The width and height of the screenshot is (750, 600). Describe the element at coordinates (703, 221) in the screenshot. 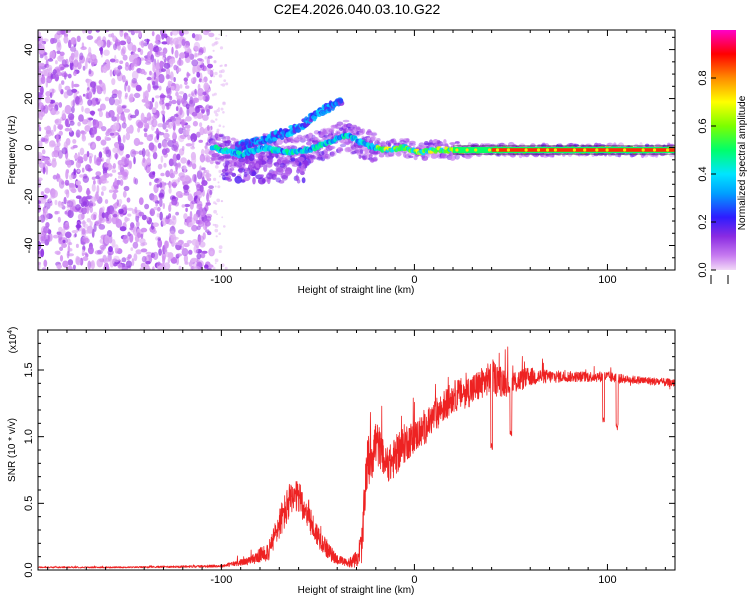

I see `colorbar-tick-label: 0.2` at that location.